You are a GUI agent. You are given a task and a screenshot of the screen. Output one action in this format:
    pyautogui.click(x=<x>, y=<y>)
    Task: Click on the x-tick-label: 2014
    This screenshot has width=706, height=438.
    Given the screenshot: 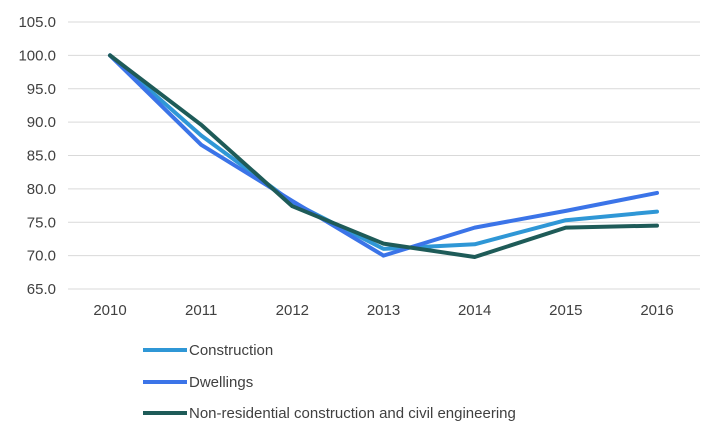 What is the action you would take?
    pyautogui.click(x=474, y=310)
    